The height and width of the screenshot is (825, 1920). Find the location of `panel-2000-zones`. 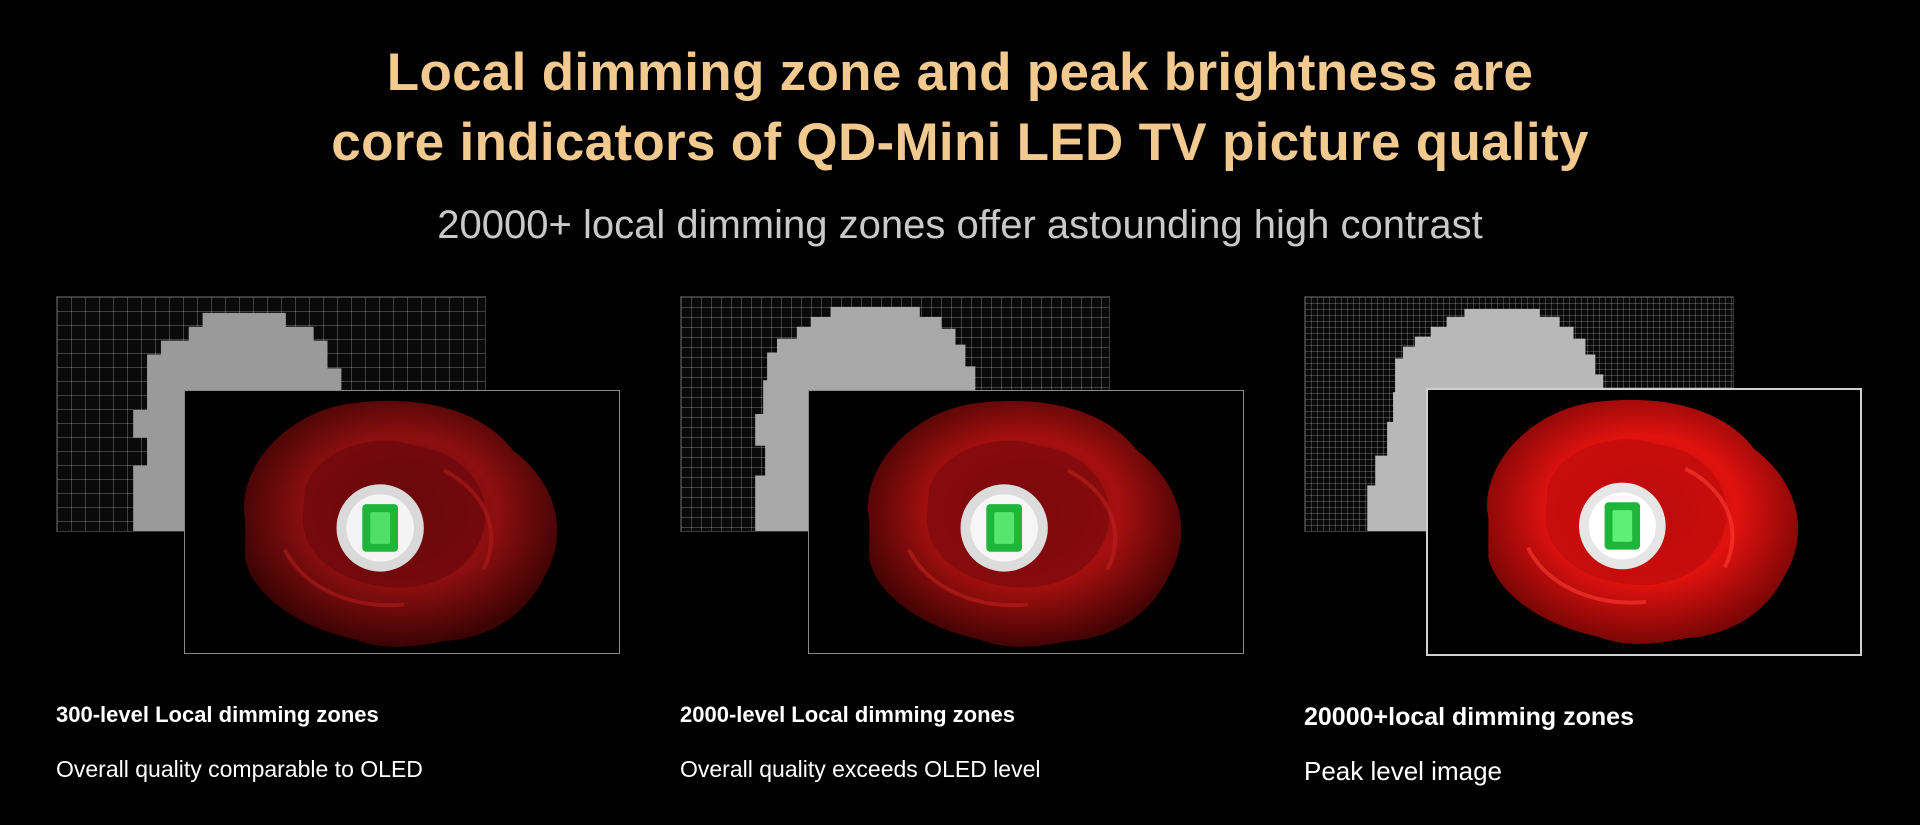

panel-2000-zones is located at coordinates (970, 476).